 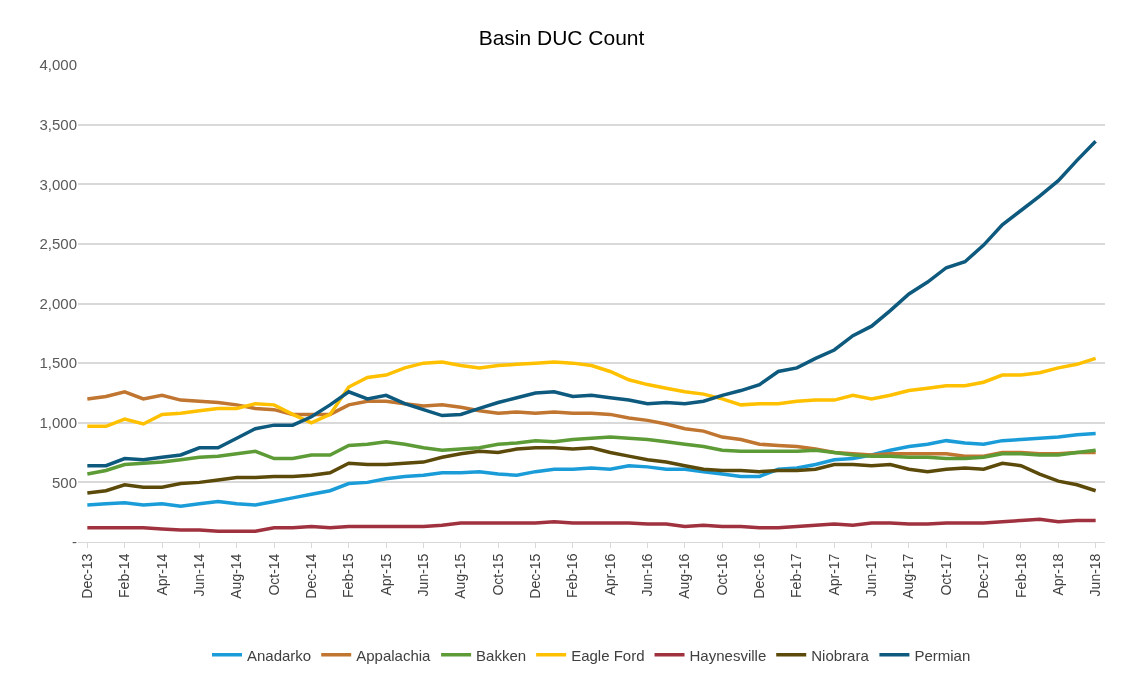 What do you see at coordinates (609, 574) in the screenshot?
I see `x-tick-label: Apr-16` at bounding box center [609, 574].